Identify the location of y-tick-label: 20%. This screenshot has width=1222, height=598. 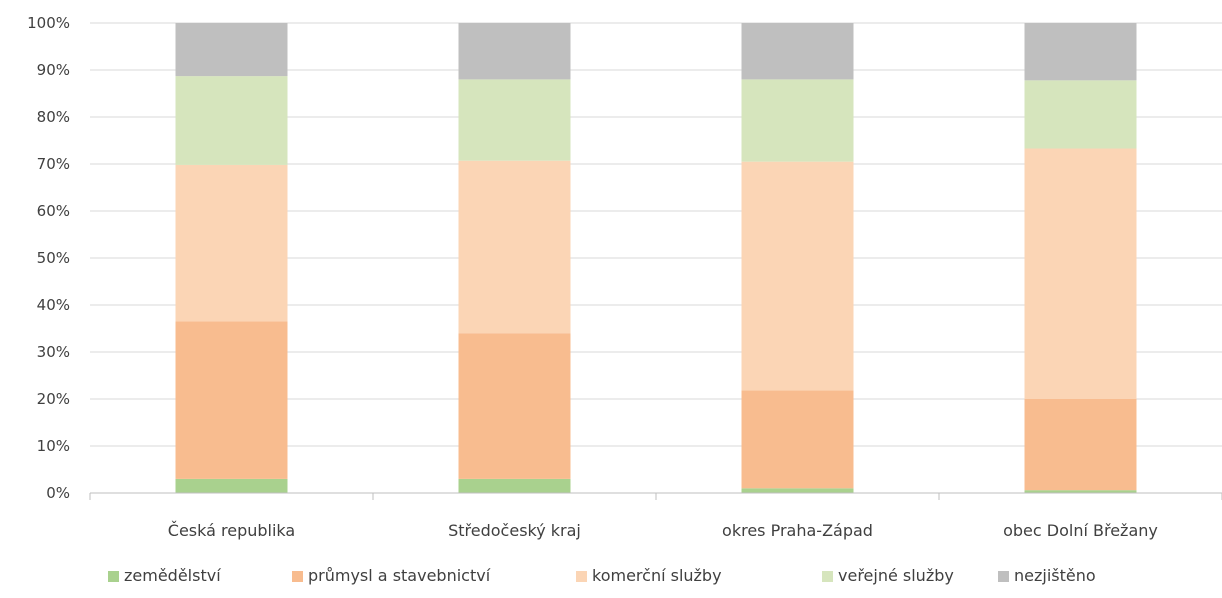
(53, 399).